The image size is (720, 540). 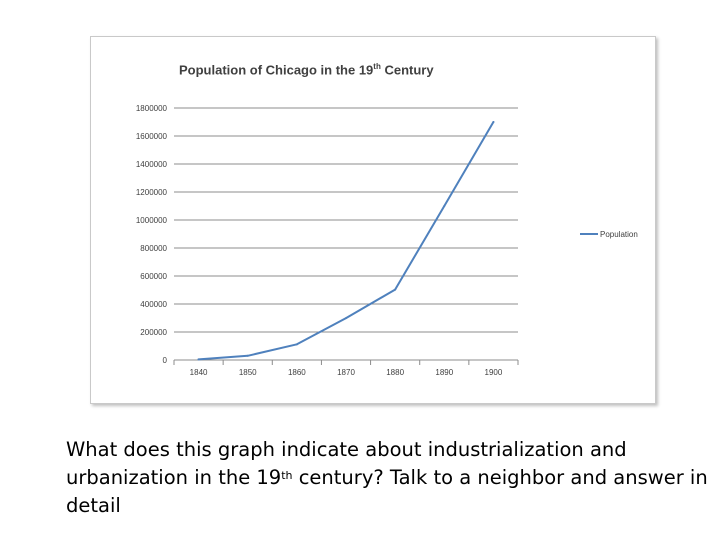 What do you see at coordinates (152, 164) in the screenshot?
I see `y-tick-label: 1400000` at bounding box center [152, 164].